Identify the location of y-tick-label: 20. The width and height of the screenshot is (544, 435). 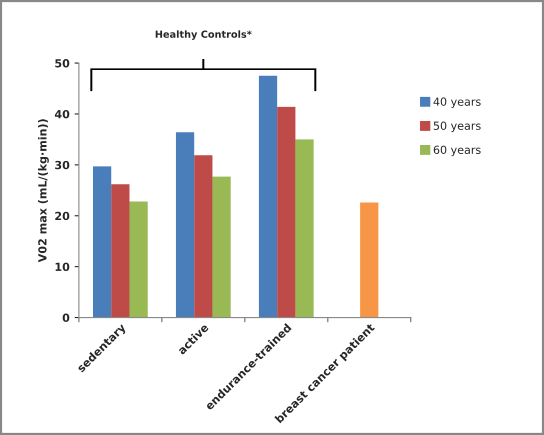
(62, 216).